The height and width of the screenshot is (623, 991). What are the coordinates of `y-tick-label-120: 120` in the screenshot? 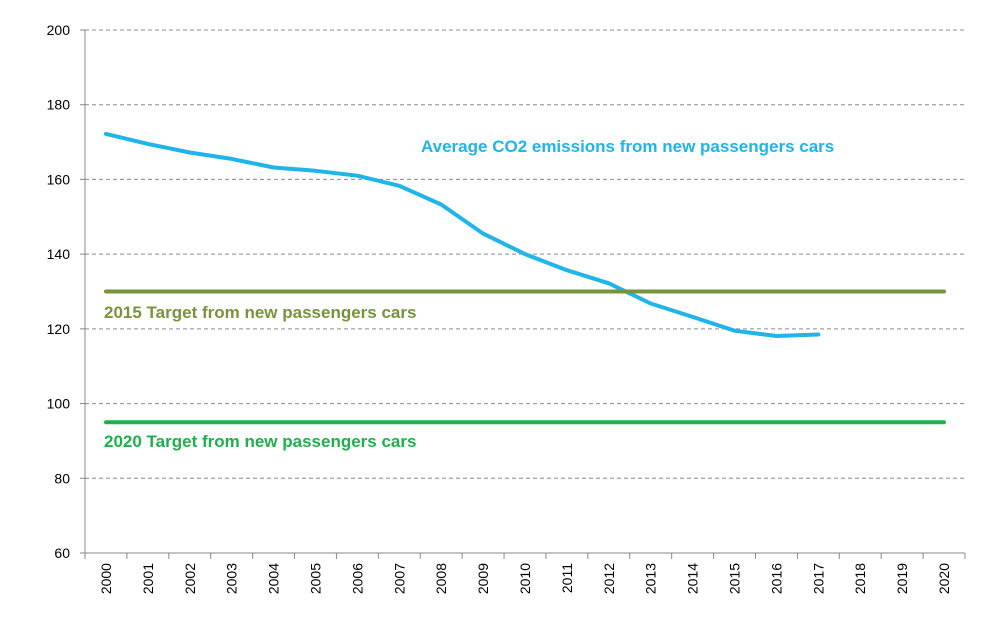 It's located at (59, 329).